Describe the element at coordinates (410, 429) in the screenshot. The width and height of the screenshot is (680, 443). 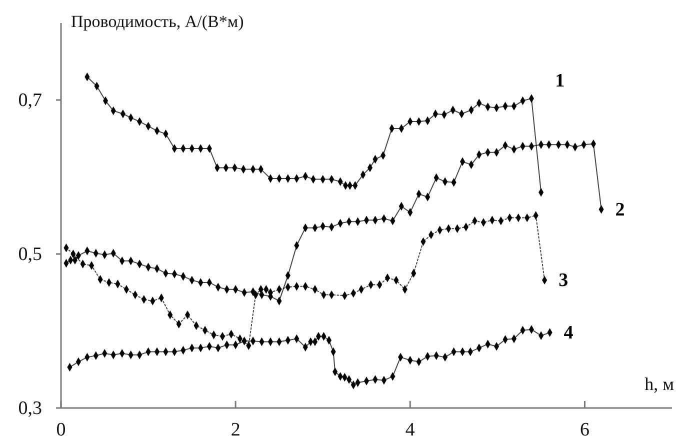
I see `x-tick-label: 4` at that location.